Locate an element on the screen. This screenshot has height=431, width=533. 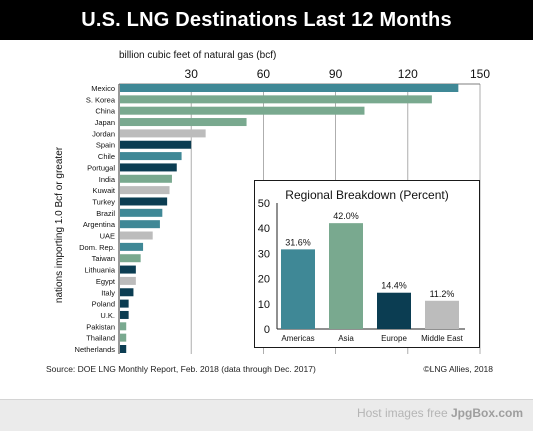
inset-value-label: 31.6% is located at coordinates (298, 242).